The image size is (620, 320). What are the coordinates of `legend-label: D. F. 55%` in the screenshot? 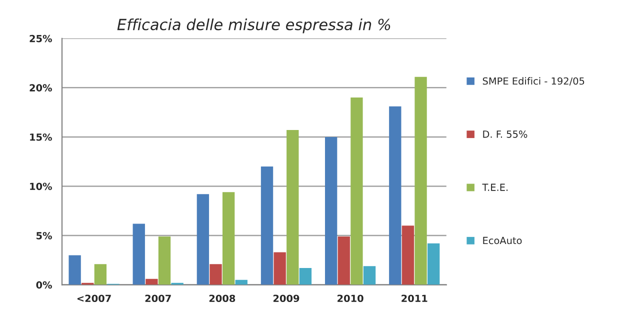 It's located at (505, 134).